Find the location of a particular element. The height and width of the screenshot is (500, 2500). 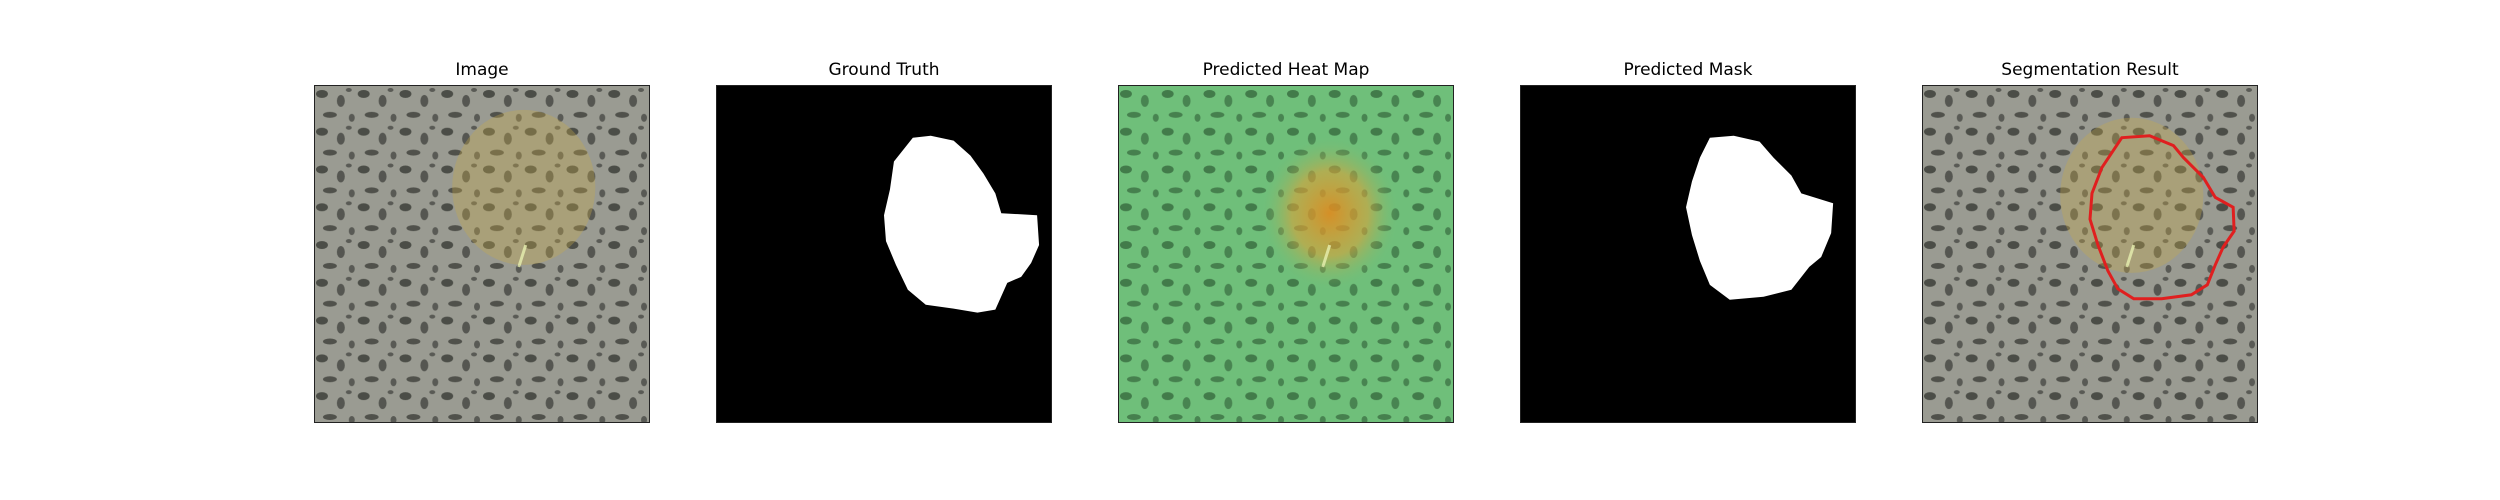

panel-title-segmentation-result: Segmentation Result is located at coordinates (2090, 70).